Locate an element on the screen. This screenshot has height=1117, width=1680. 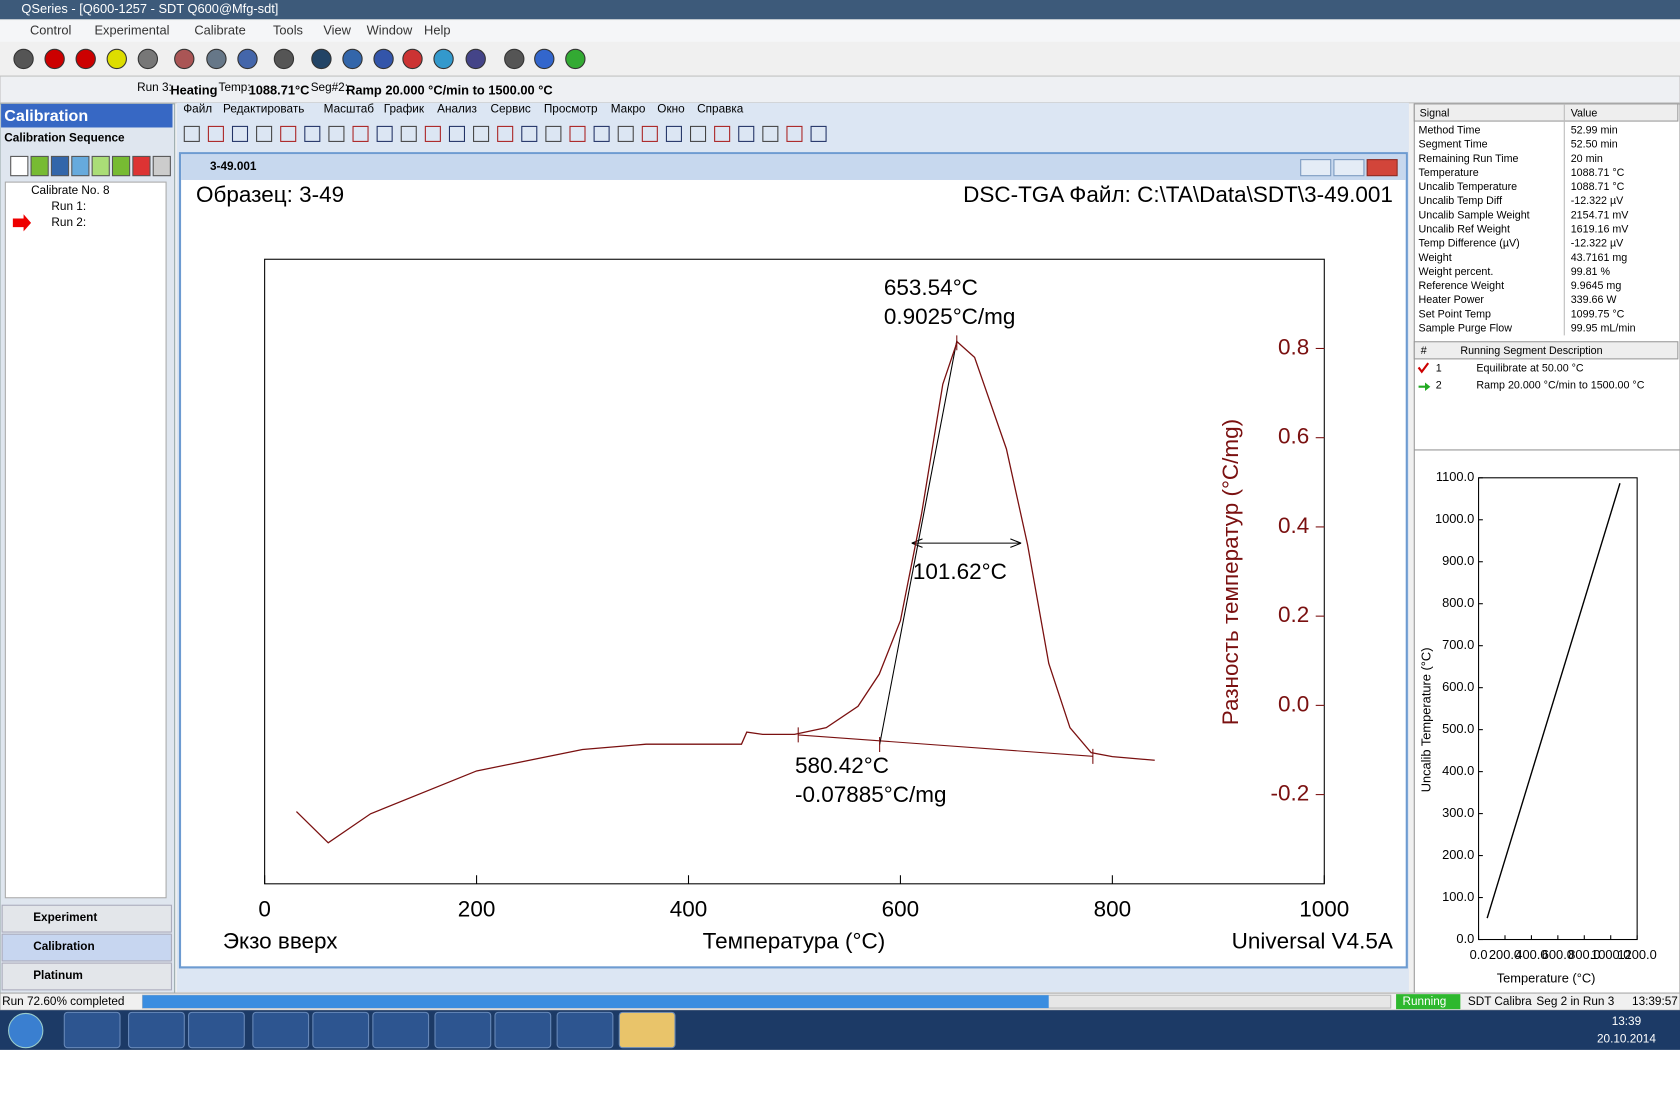
y-tick-label: 100.0 is located at coordinates (1458, 896).